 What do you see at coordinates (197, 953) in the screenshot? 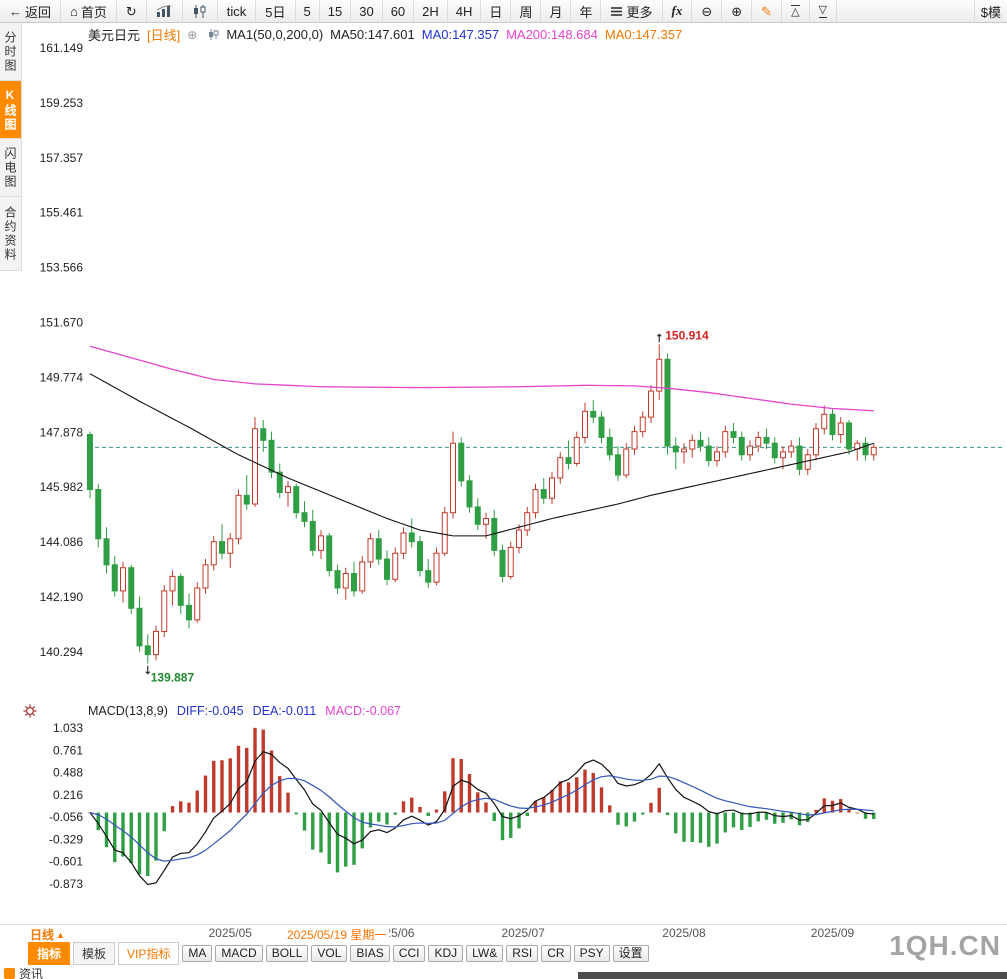
I see `indicator-ma-button: MA` at bounding box center [197, 953].